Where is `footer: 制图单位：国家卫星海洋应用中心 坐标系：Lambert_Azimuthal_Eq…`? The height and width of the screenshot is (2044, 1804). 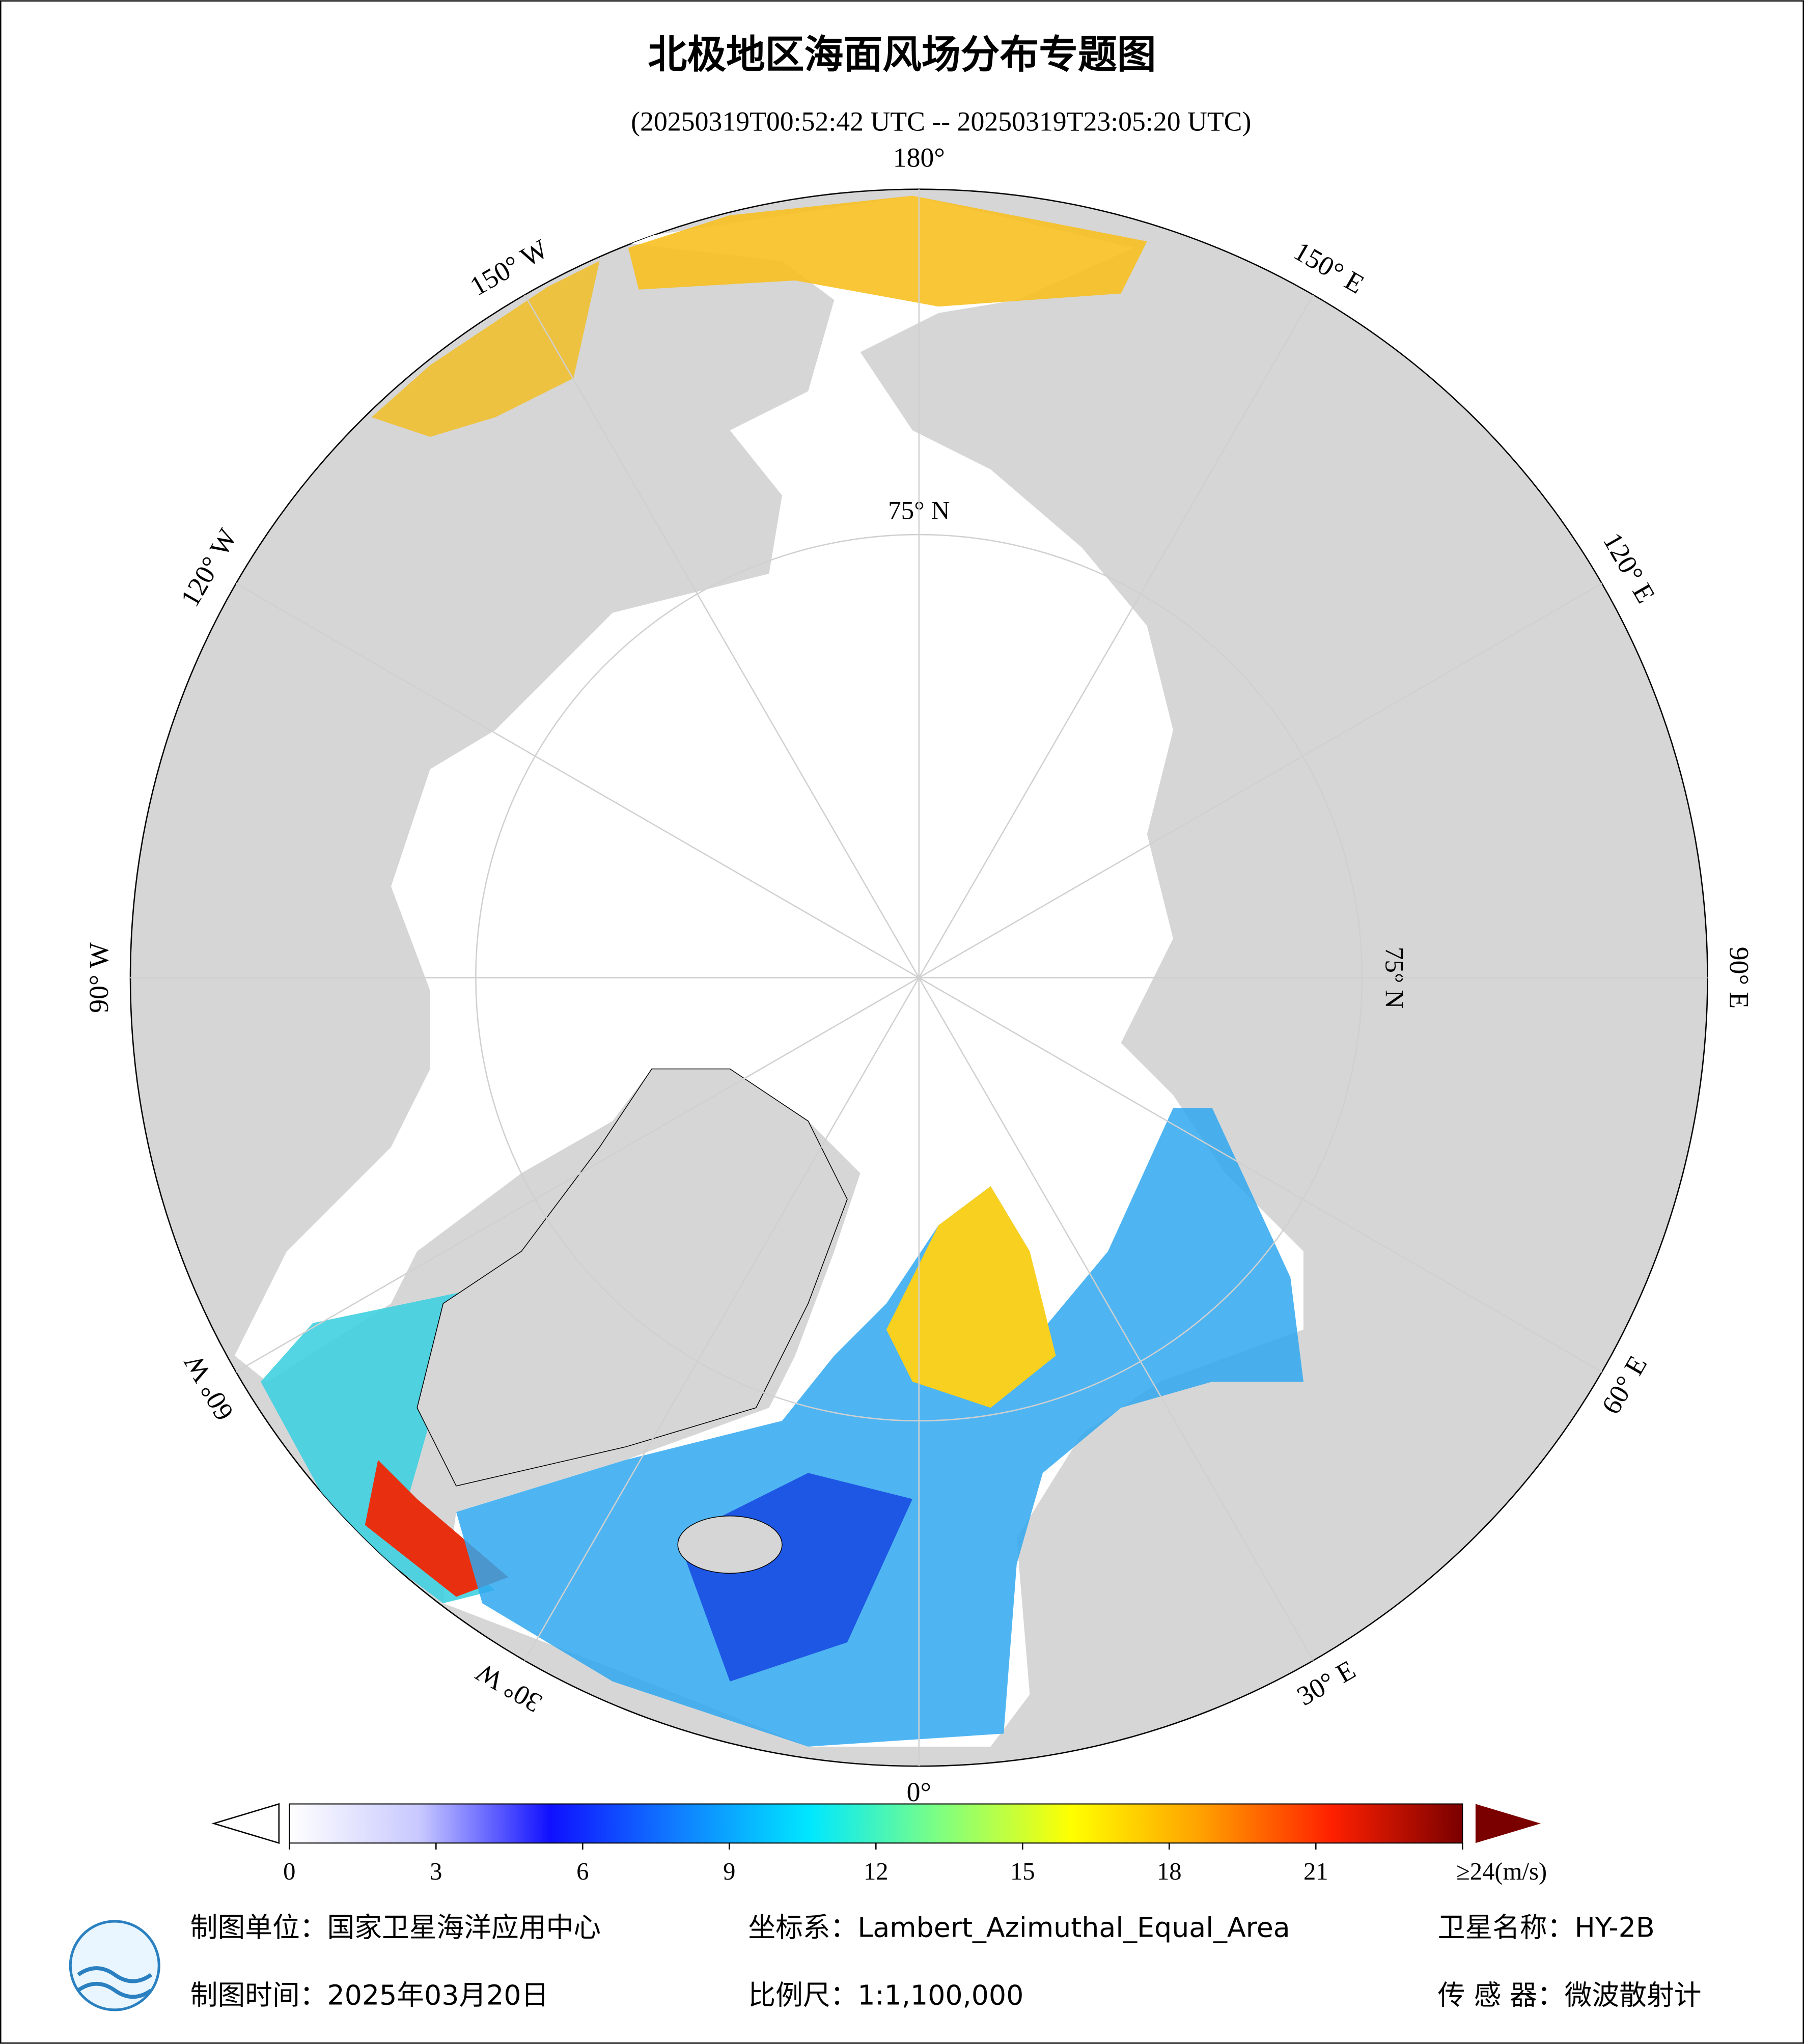
footer: 制图单位：国家卫星海洋应用中心 坐标系：Lambert_Azimuthal_Eq… is located at coordinates (946, 1961).